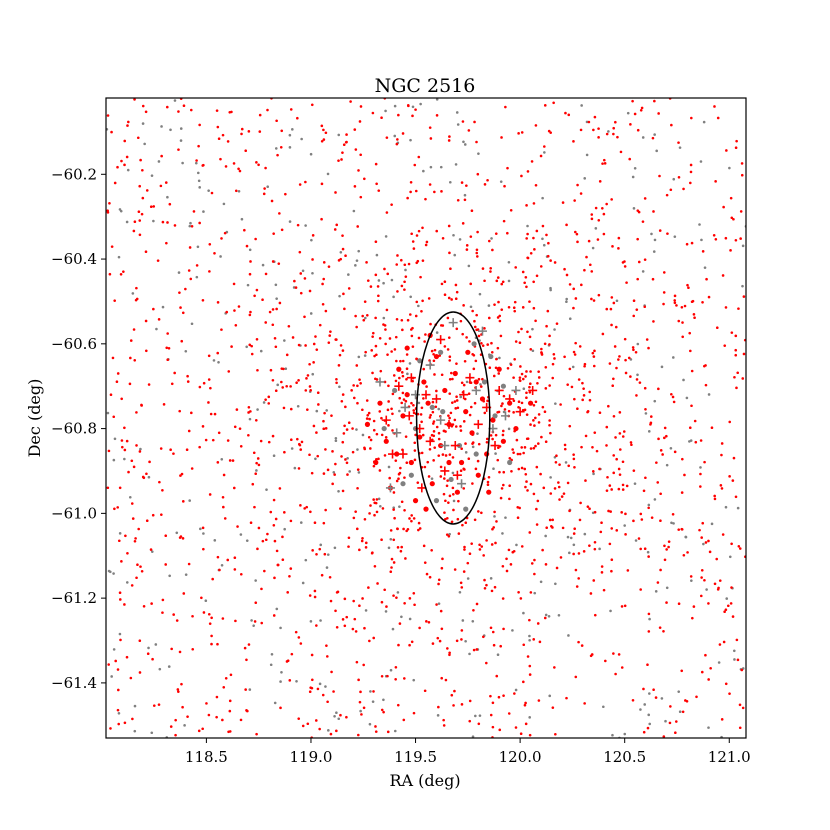 The height and width of the screenshot is (830, 830). What do you see at coordinates (729, 757) in the screenshot?
I see `x-tick-label: 121.0` at bounding box center [729, 757].